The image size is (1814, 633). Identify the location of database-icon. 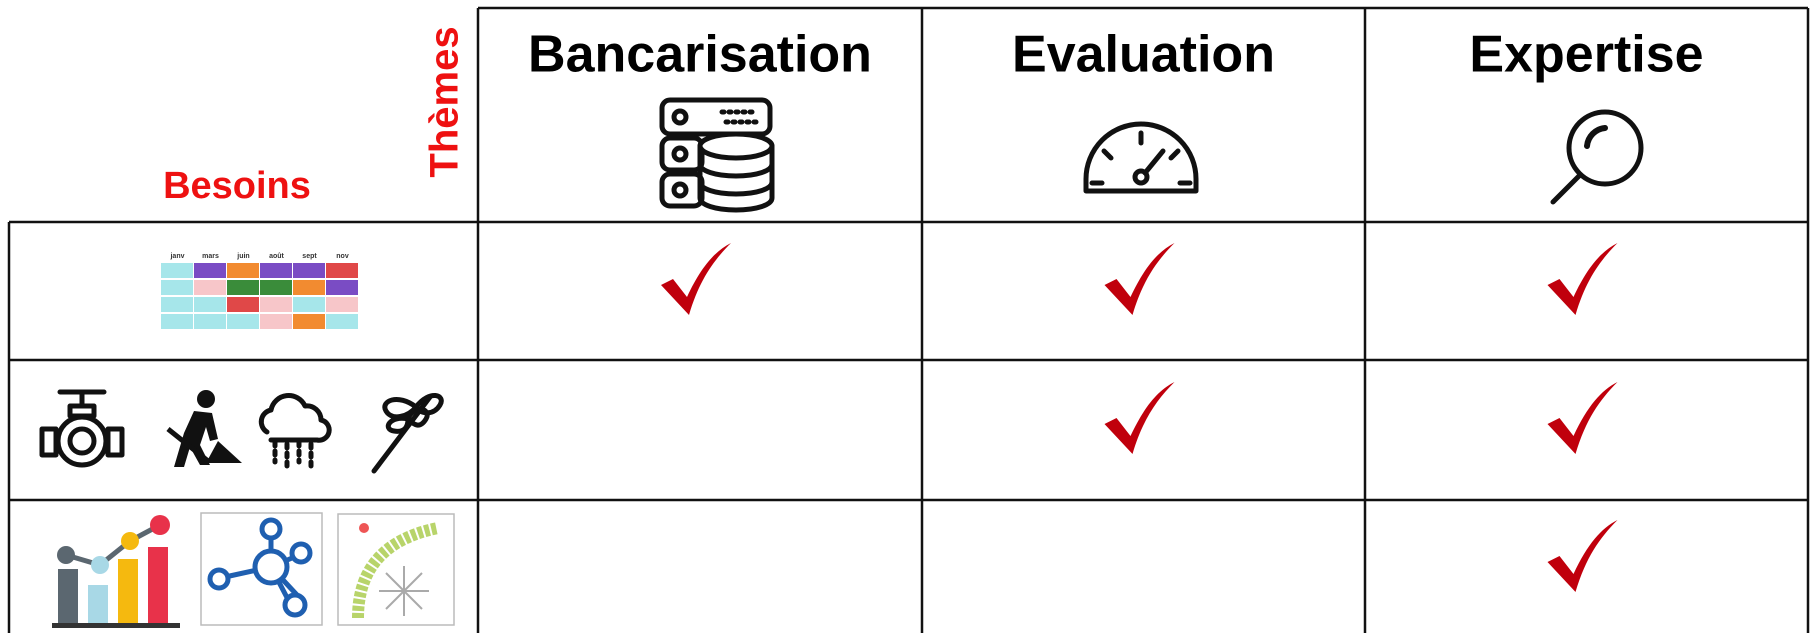
(717, 155).